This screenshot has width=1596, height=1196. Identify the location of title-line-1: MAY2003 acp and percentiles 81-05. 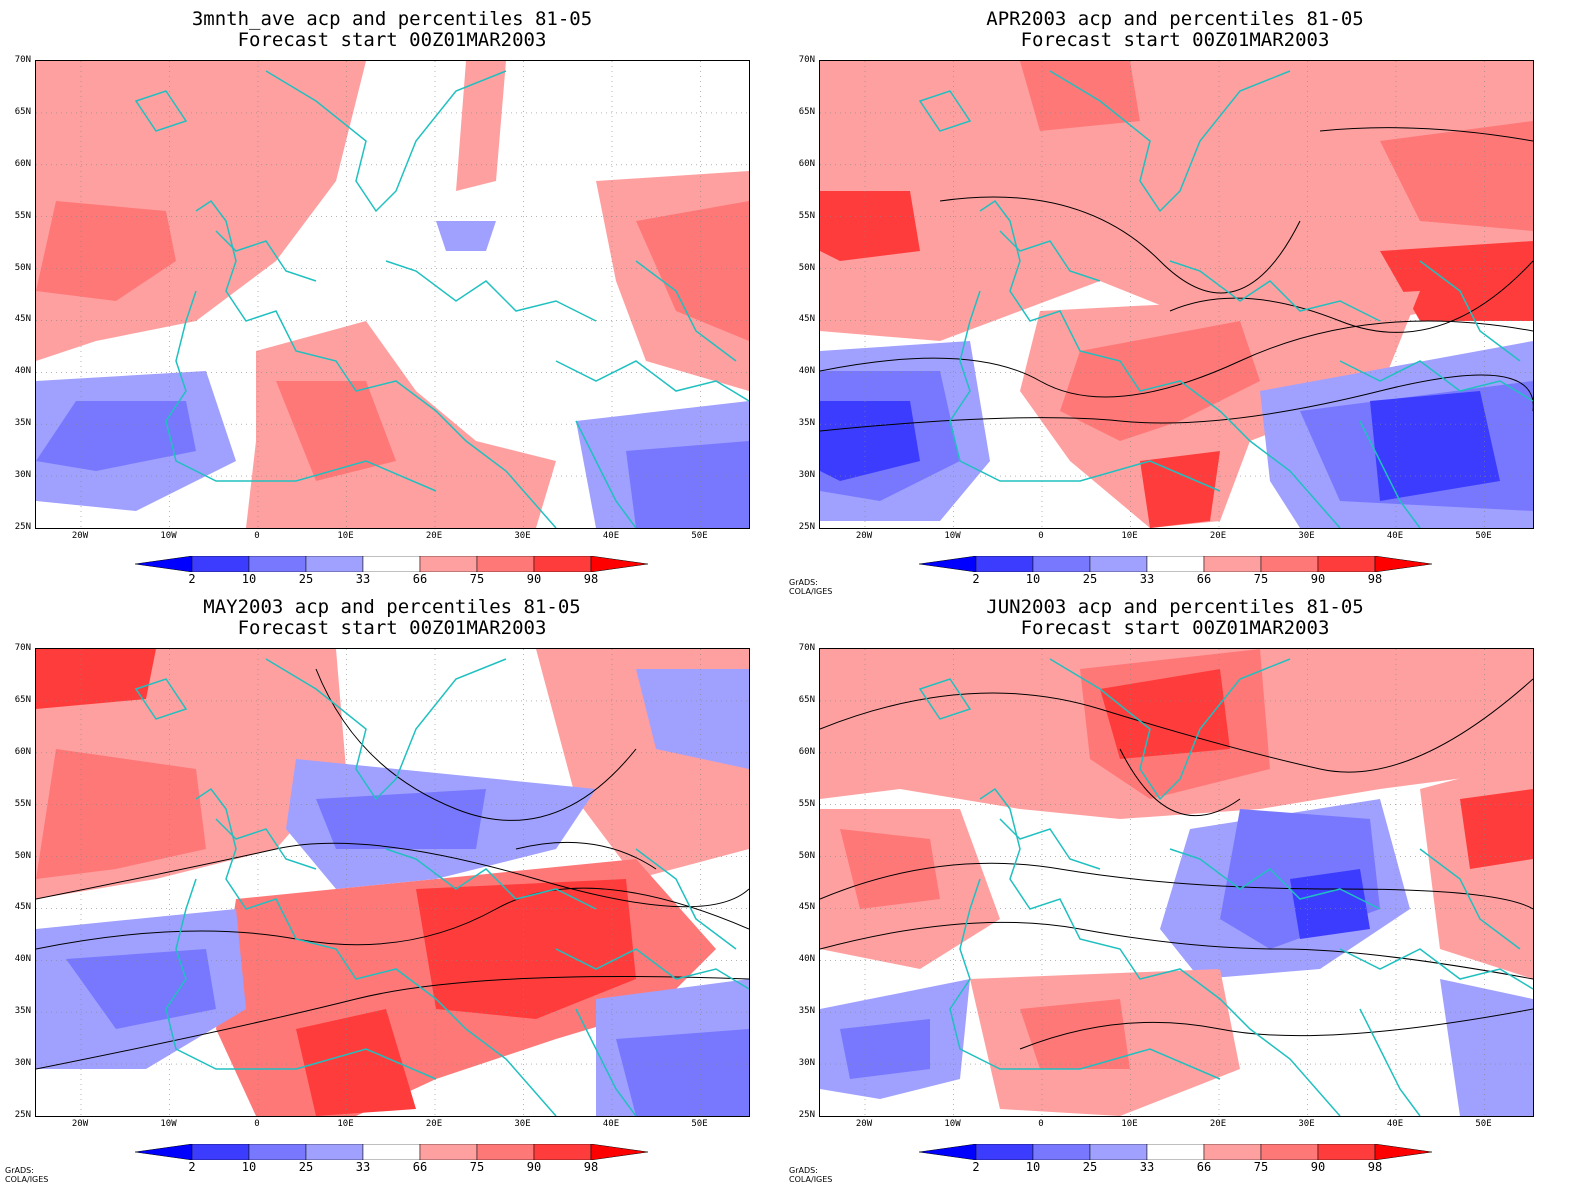
(392, 607).